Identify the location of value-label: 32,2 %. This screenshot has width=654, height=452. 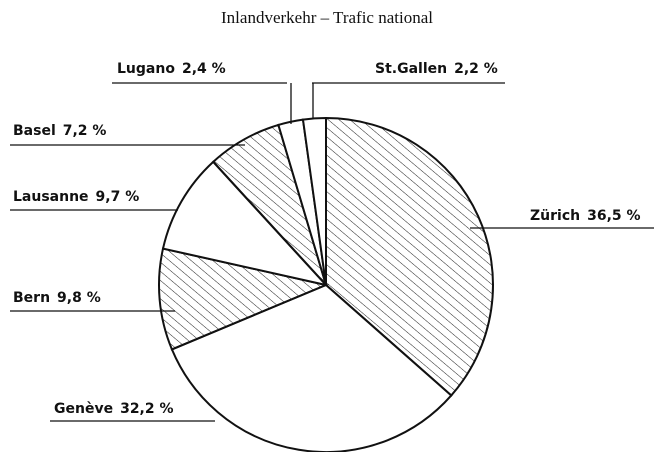
(146, 409).